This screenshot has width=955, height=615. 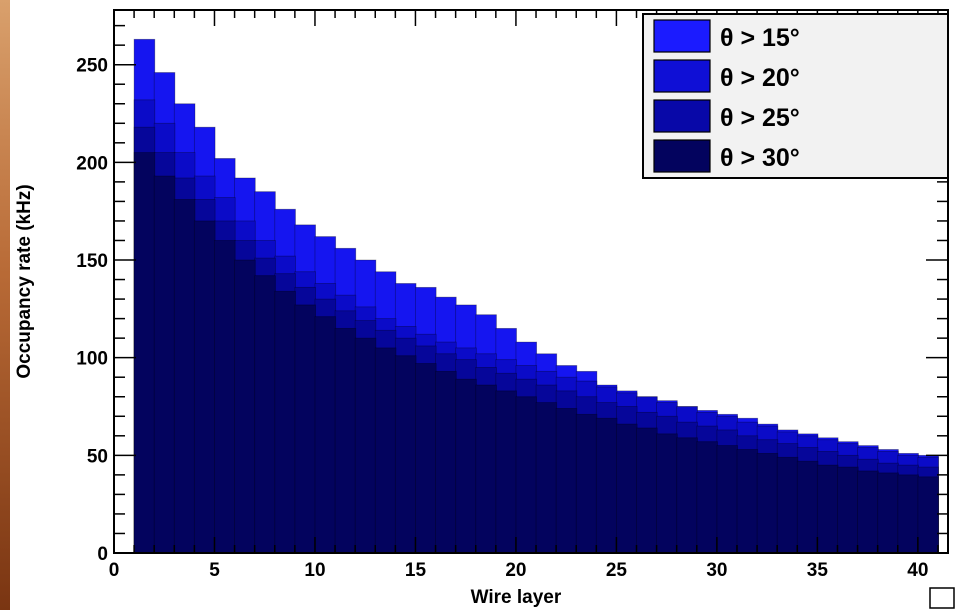 What do you see at coordinates (760, 118) in the screenshot?
I see `legend-label: θ > 25°` at bounding box center [760, 118].